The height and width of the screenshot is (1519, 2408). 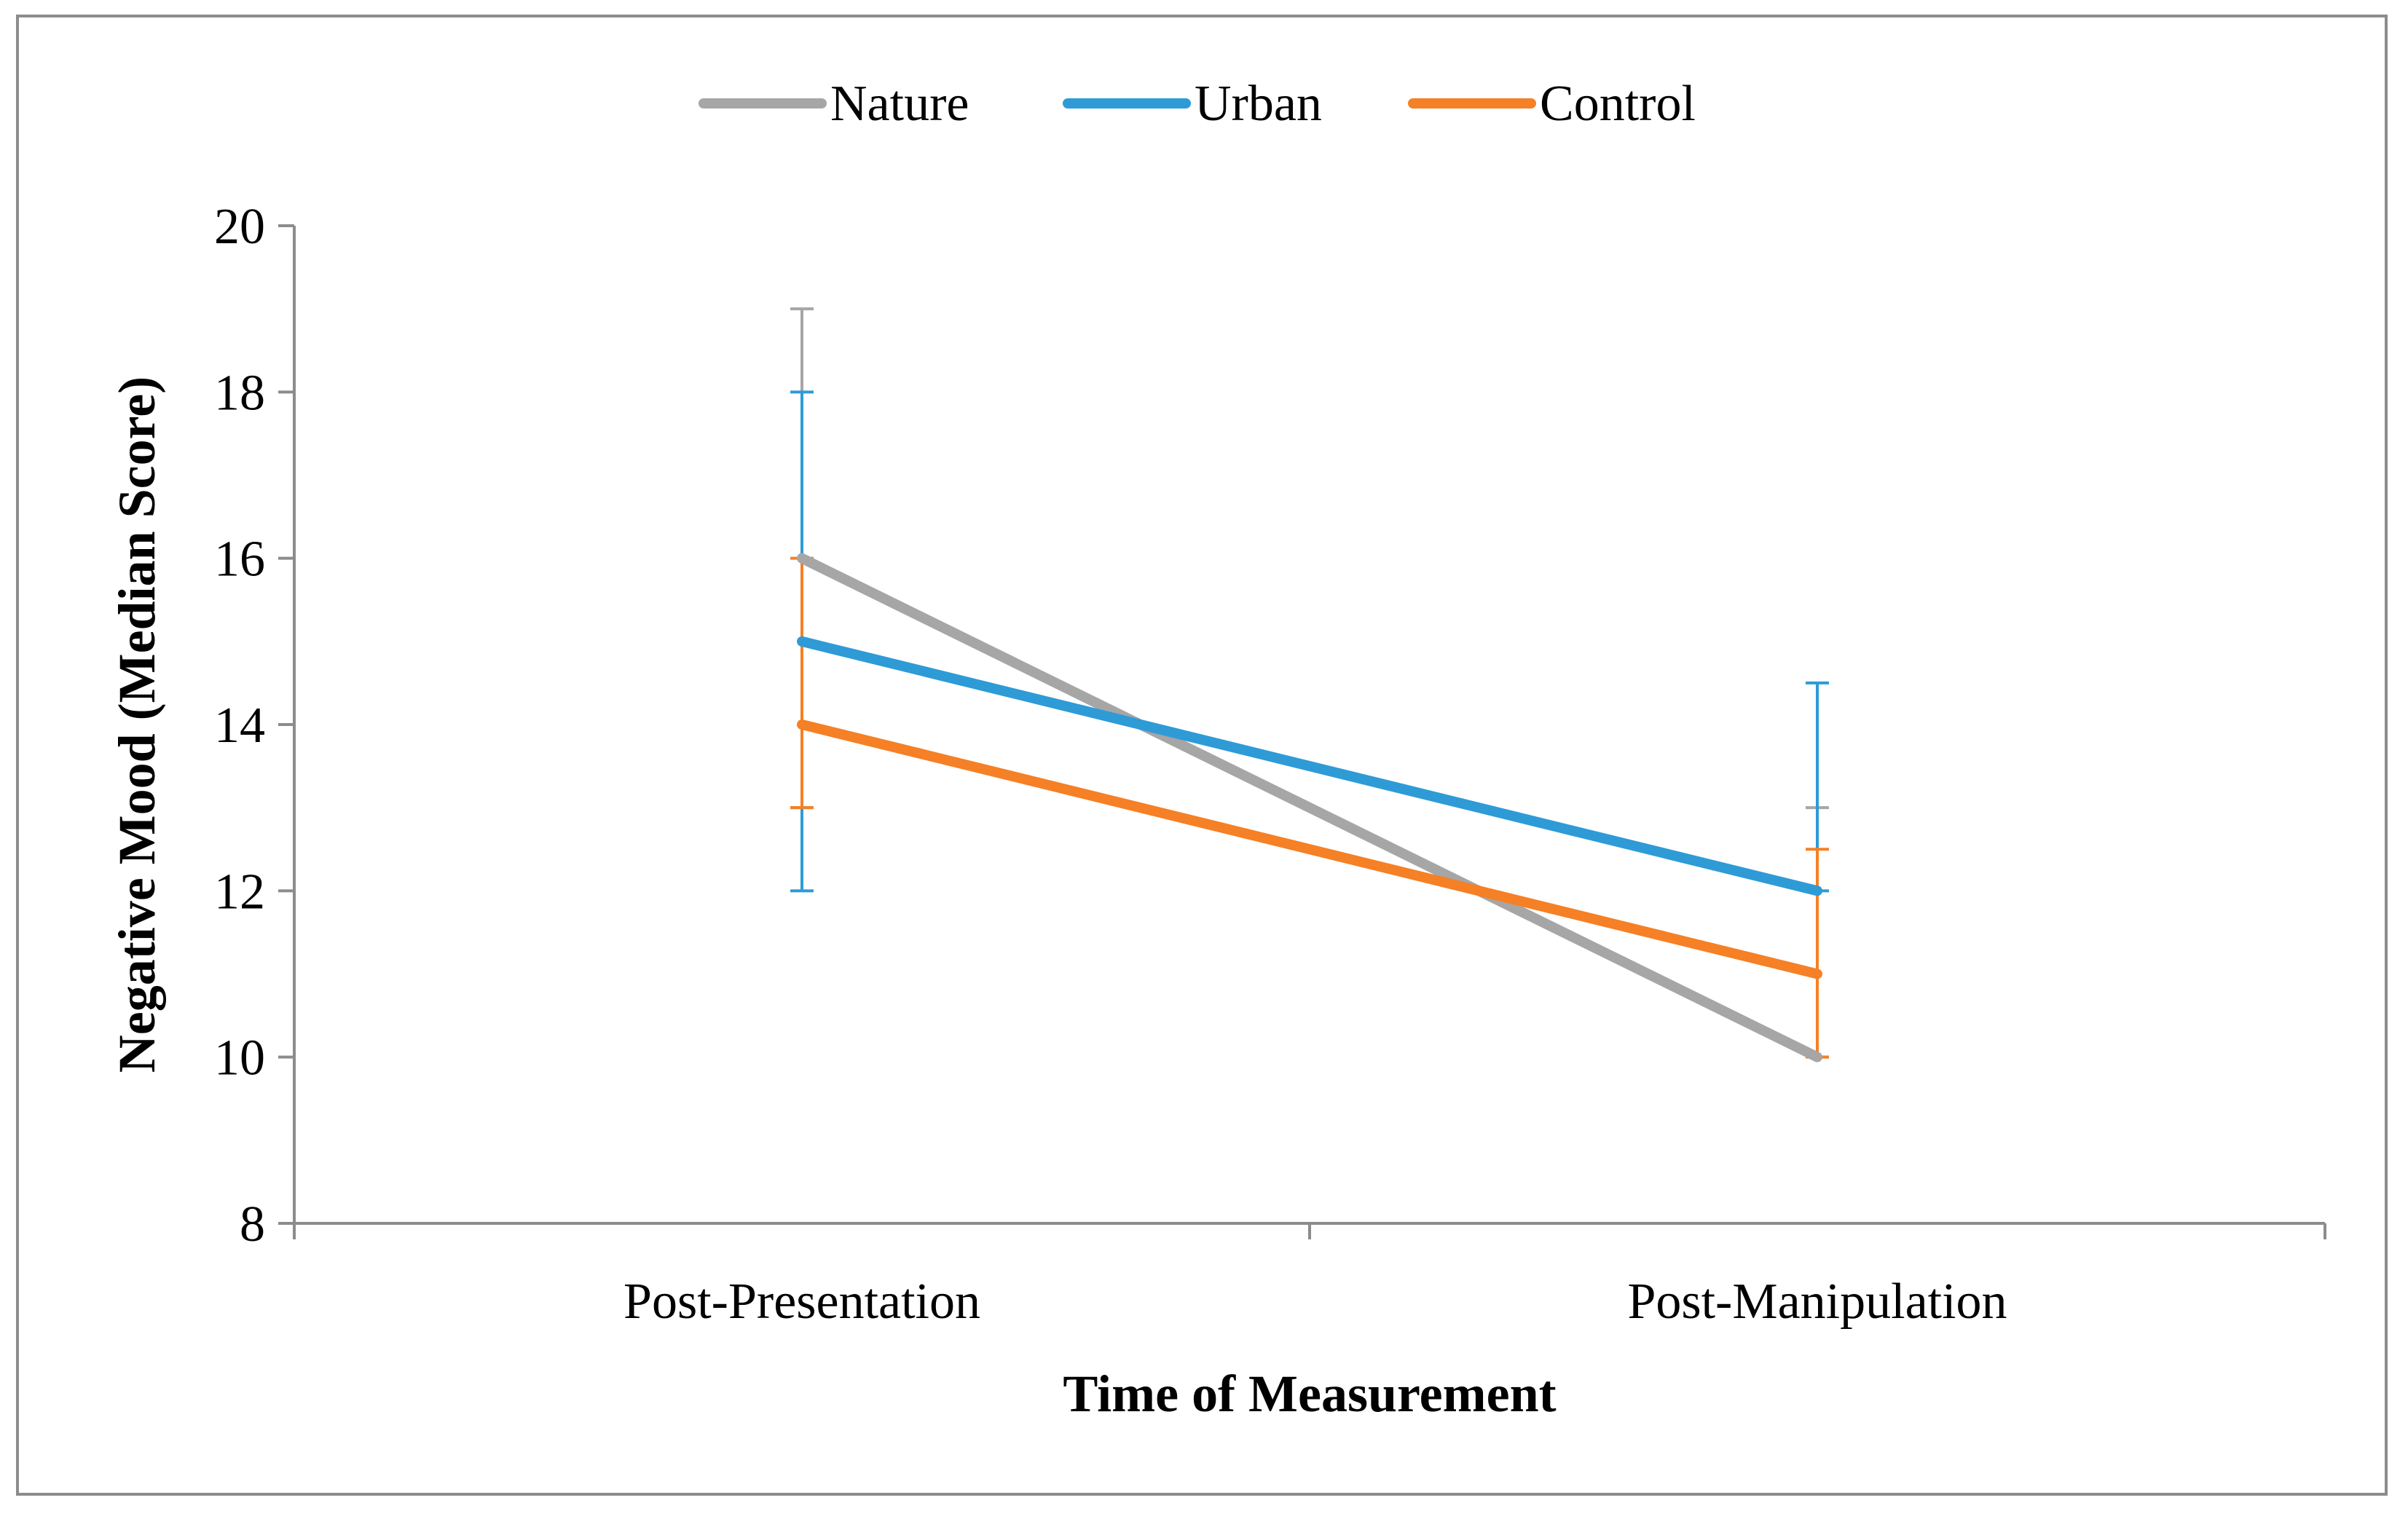 I want to click on legend-item-control: Control, so click(x=1552, y=104).